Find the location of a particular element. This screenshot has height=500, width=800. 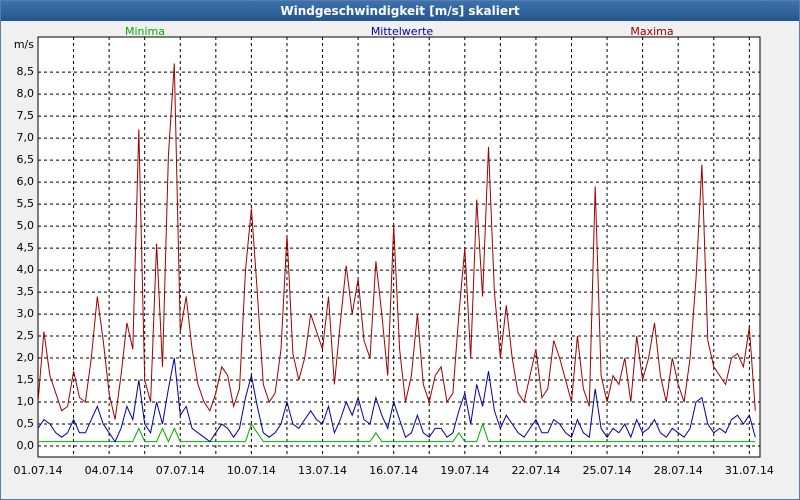

x-tick-label: 01.07.14 is located at coordinates (38, 470).